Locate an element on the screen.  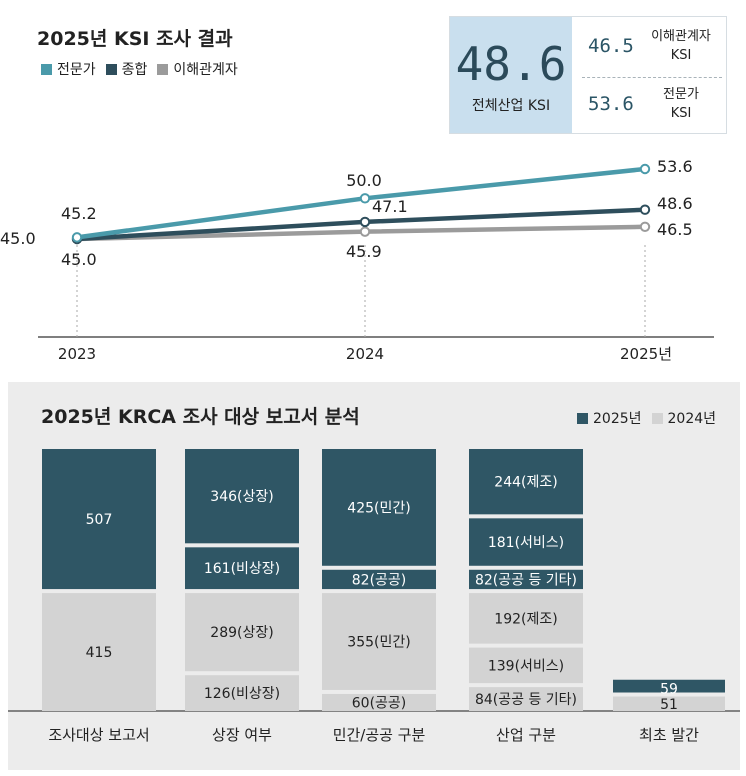
legend-swatch-stakeholder is located at coordinates (163, 69).